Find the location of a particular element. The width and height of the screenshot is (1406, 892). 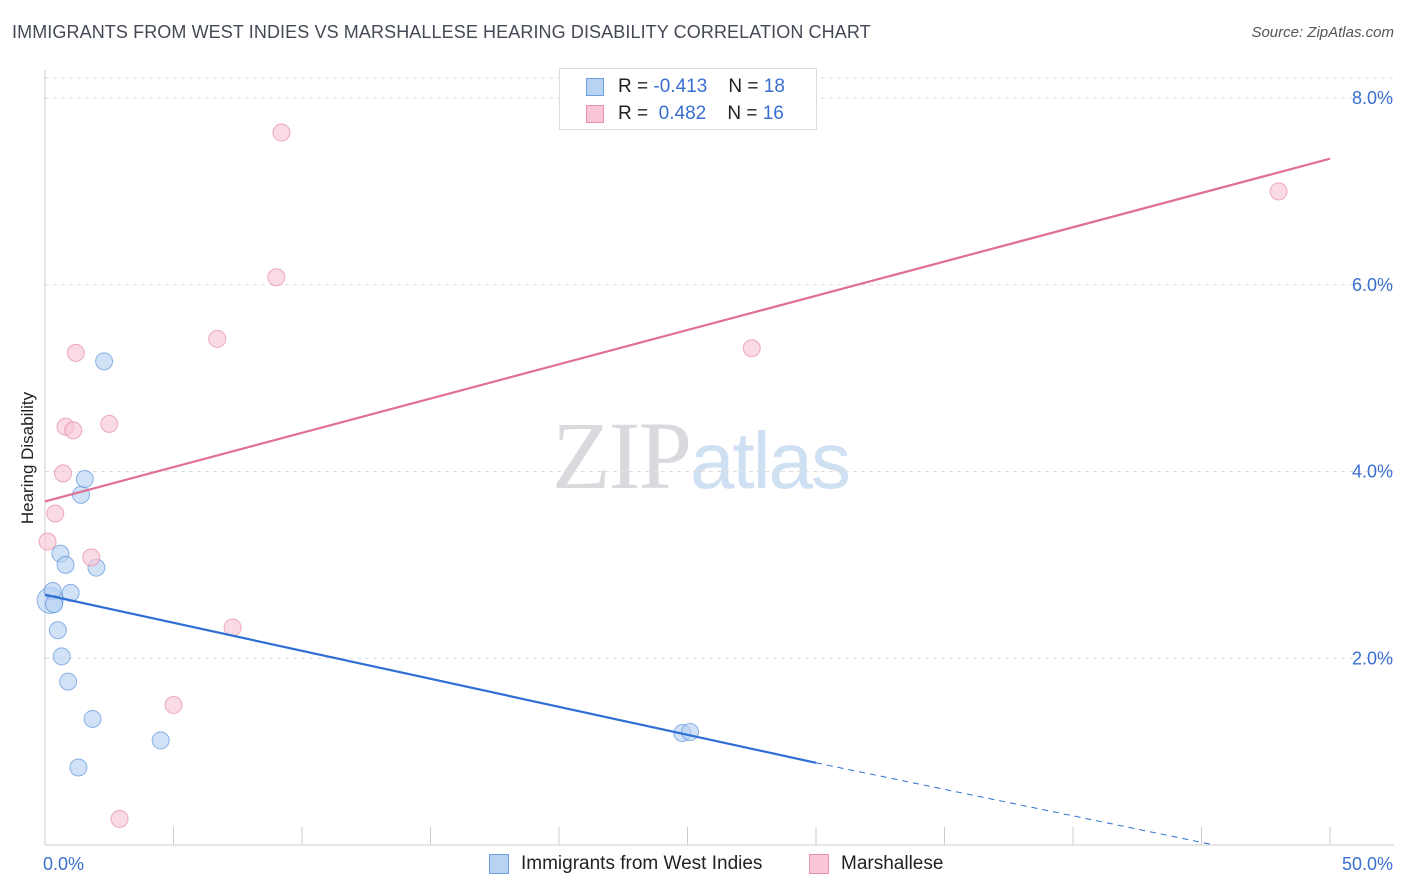

watermark-atlas: atlas is located at coordinates (770, 460).